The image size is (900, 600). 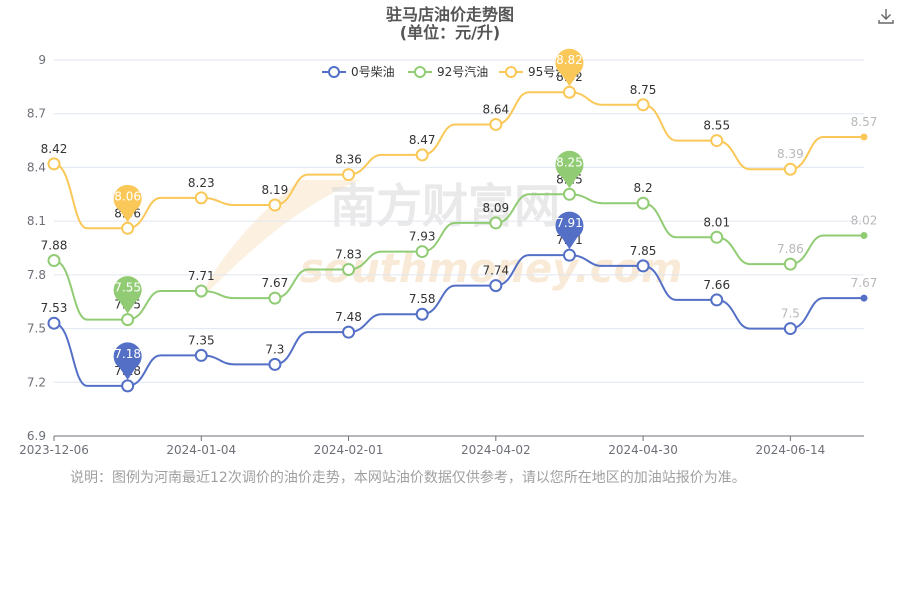 I want to click on marker-pin-max: 8.25, so click(x=569, y=169).